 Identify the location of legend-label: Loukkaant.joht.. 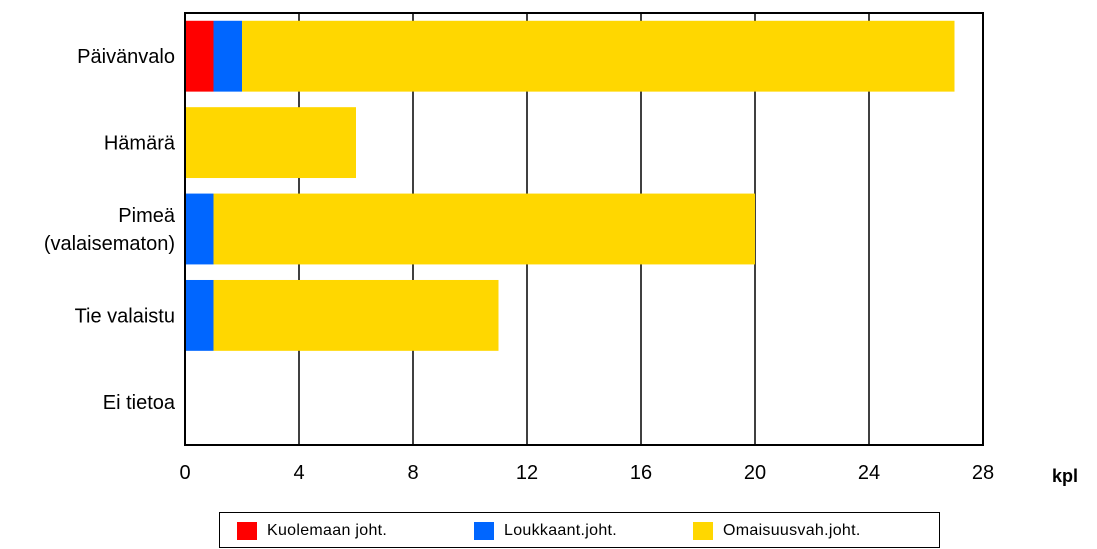
(561, 530).